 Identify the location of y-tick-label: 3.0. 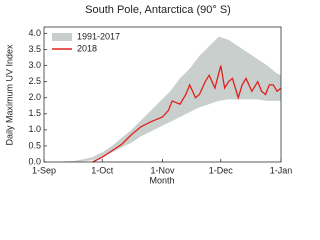
(34, 65).